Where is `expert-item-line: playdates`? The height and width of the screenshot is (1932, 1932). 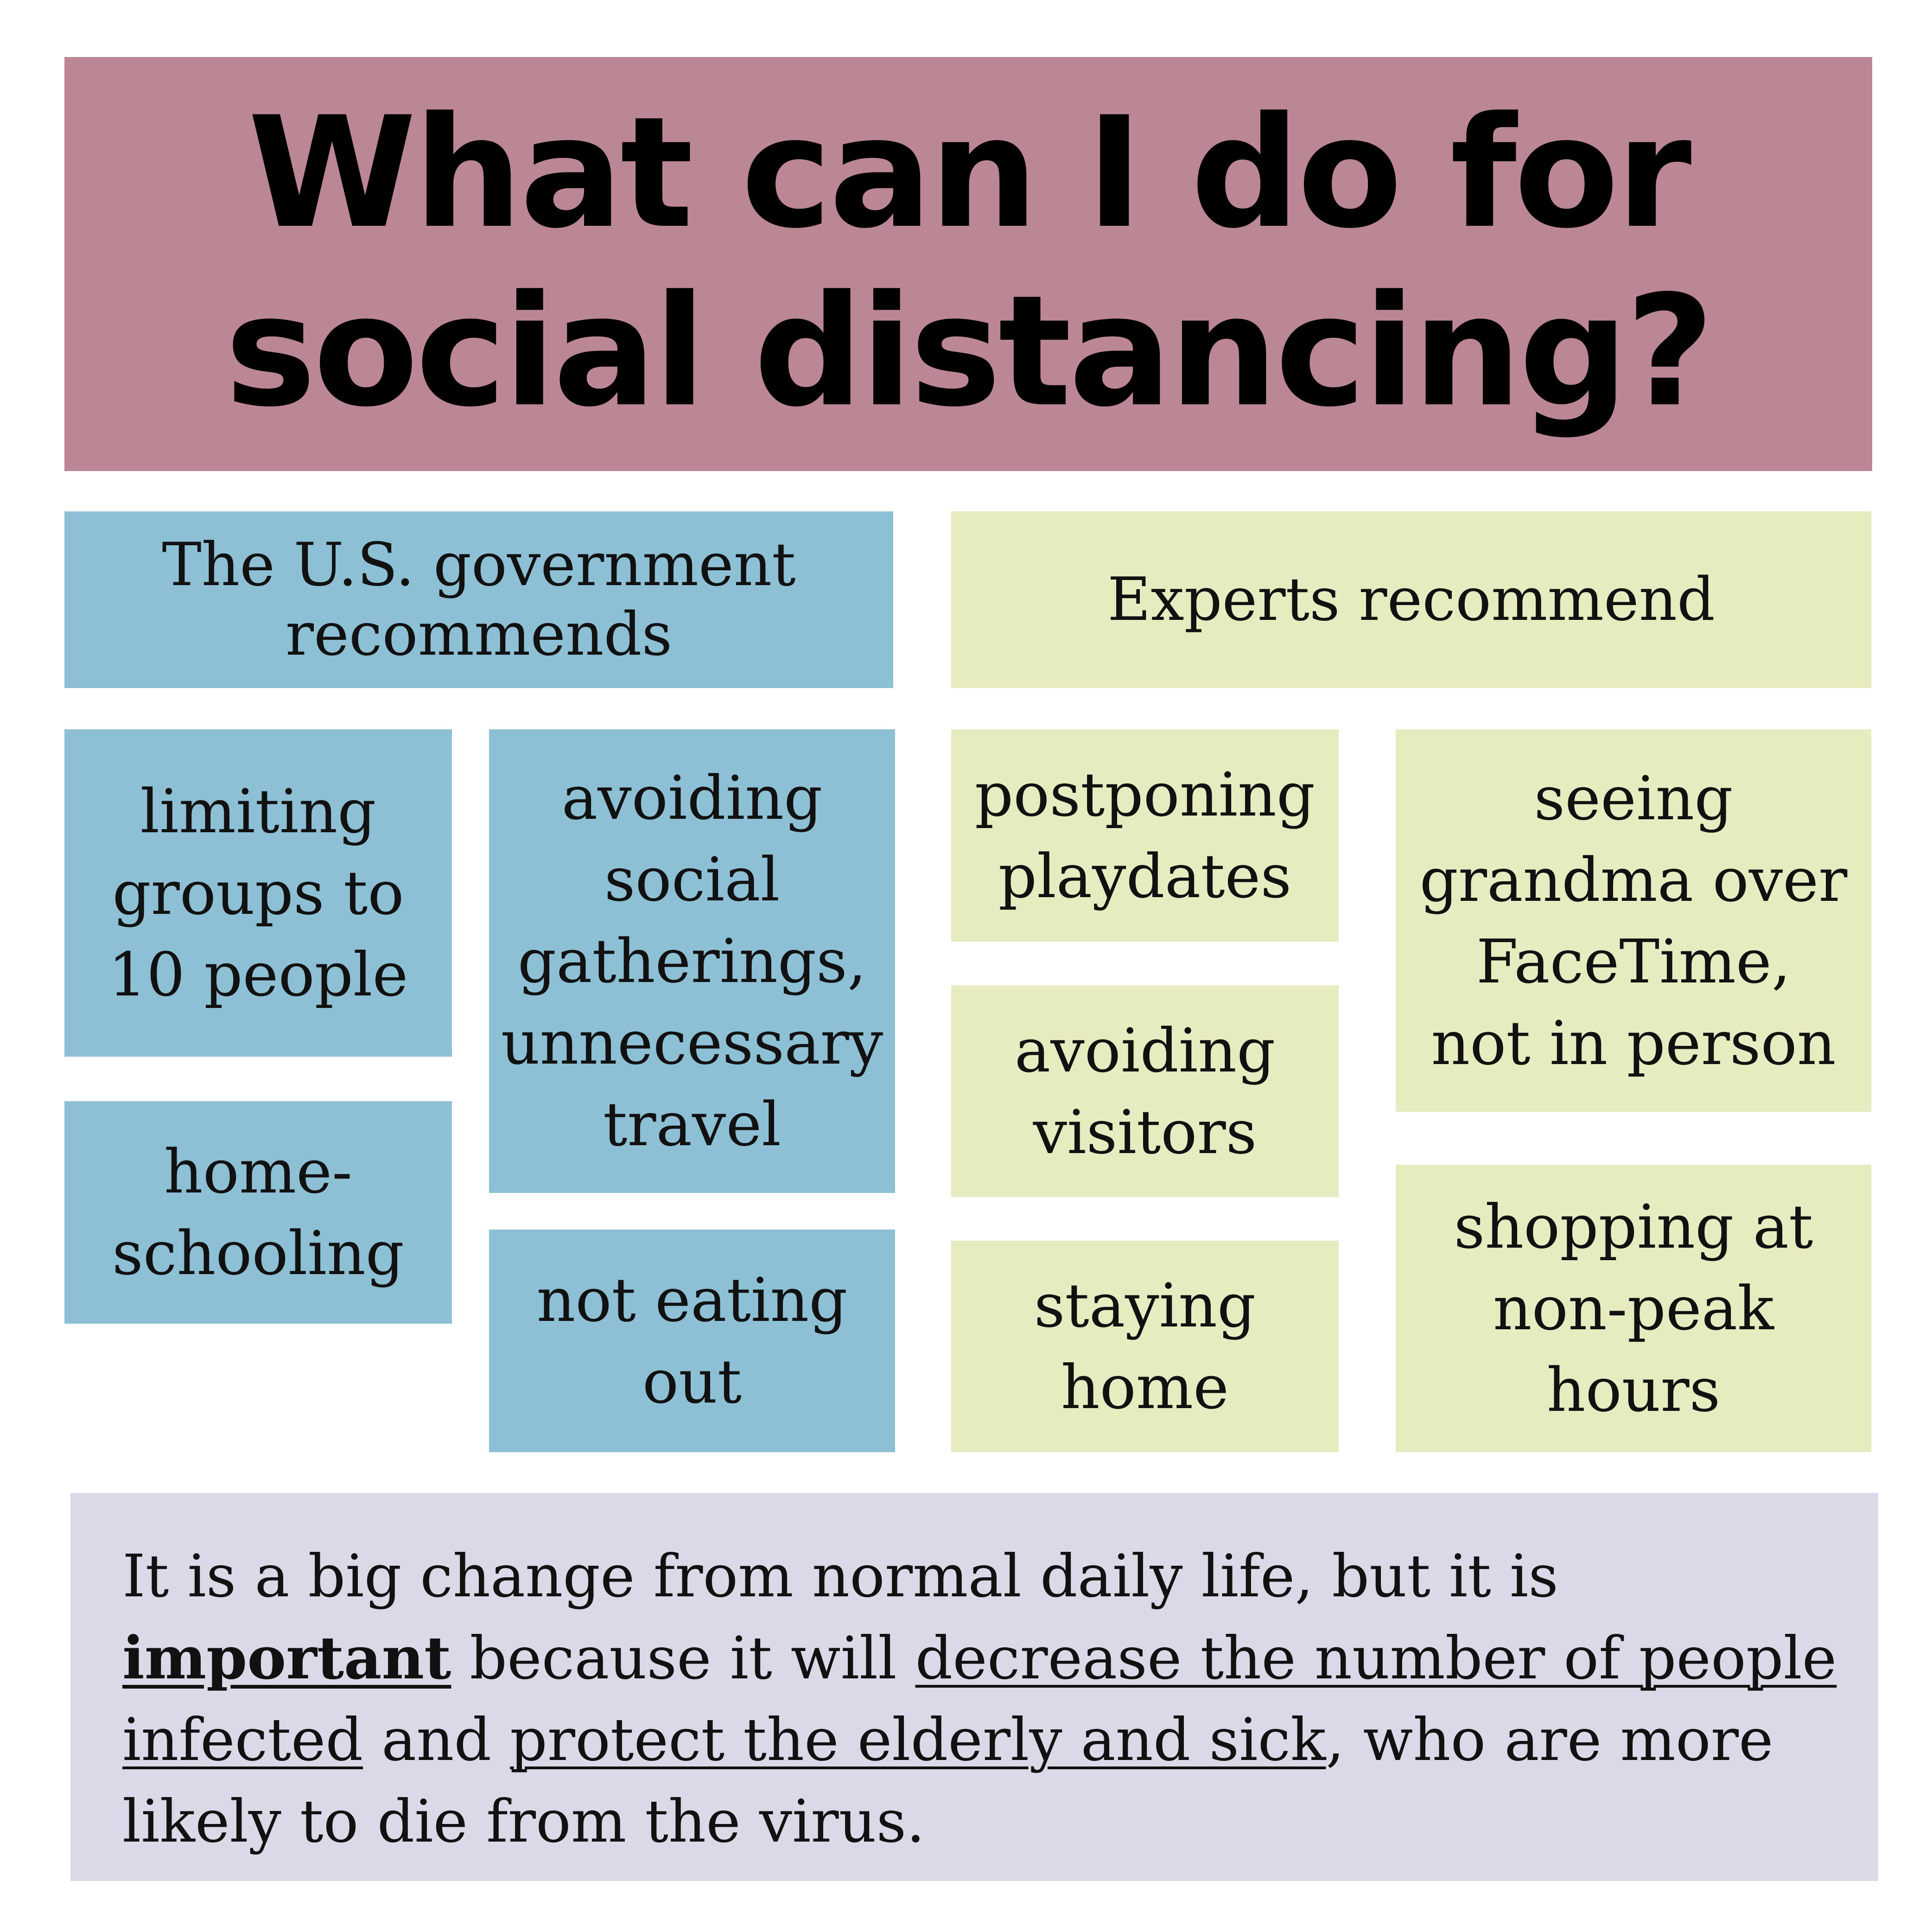 expert-item-line: playdates is located at coordinates (1145, 876).